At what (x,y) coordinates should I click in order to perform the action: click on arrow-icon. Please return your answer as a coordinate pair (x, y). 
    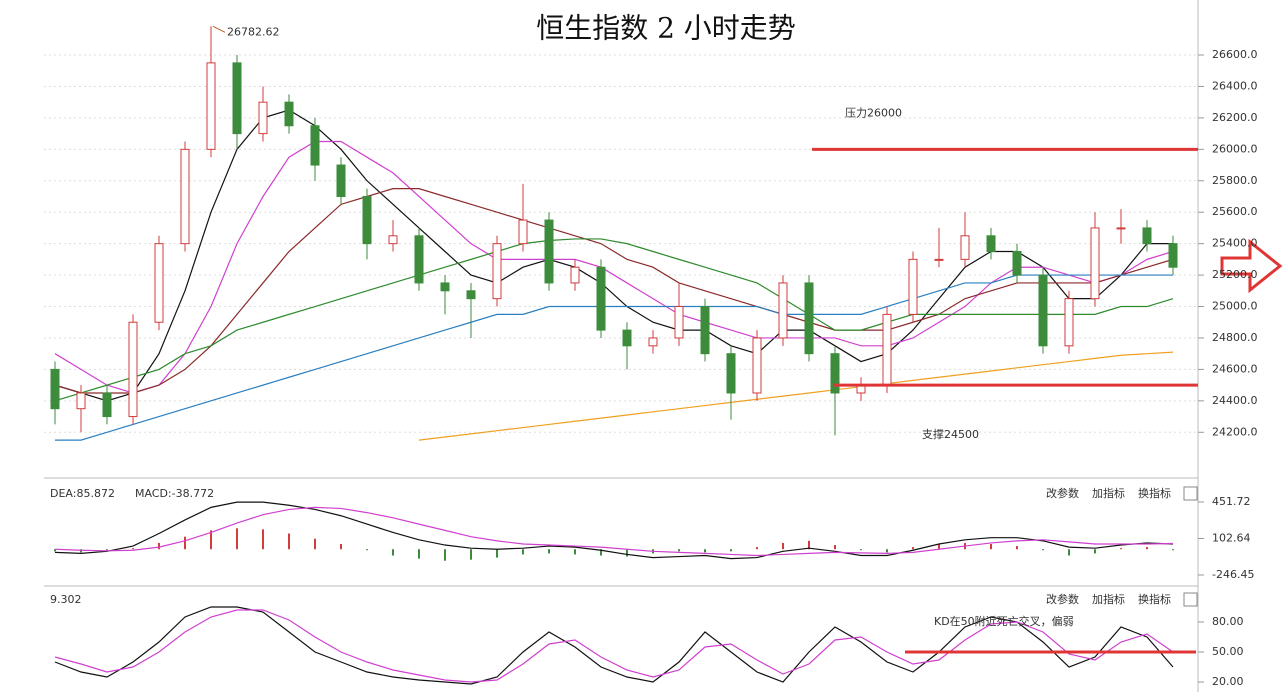
    Looking at the image, I should click on (1251, 266).